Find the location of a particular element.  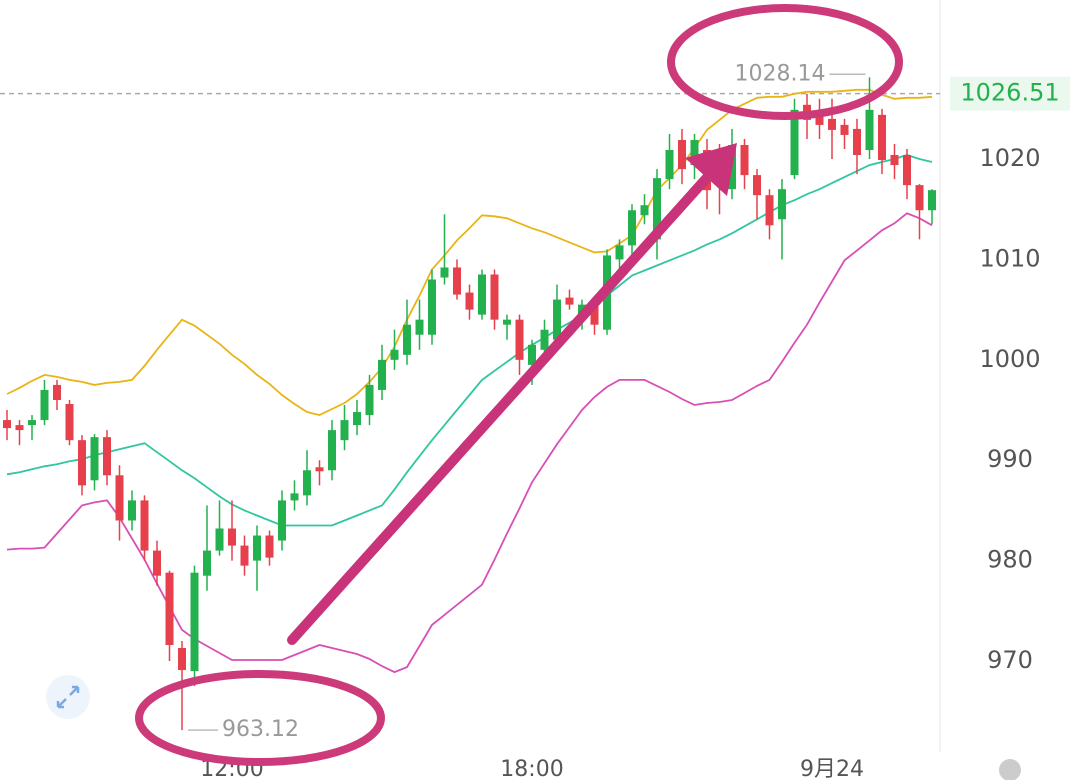

expand-icon is located at coordinates (68, 697).